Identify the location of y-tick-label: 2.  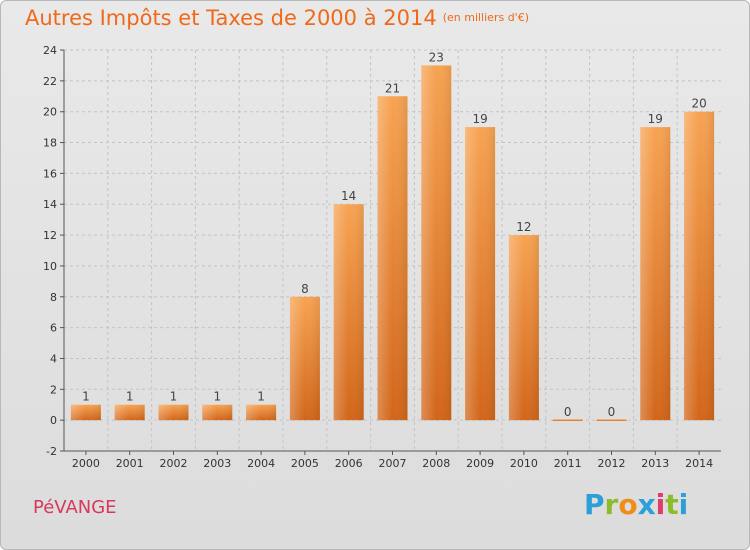
(53, 389).